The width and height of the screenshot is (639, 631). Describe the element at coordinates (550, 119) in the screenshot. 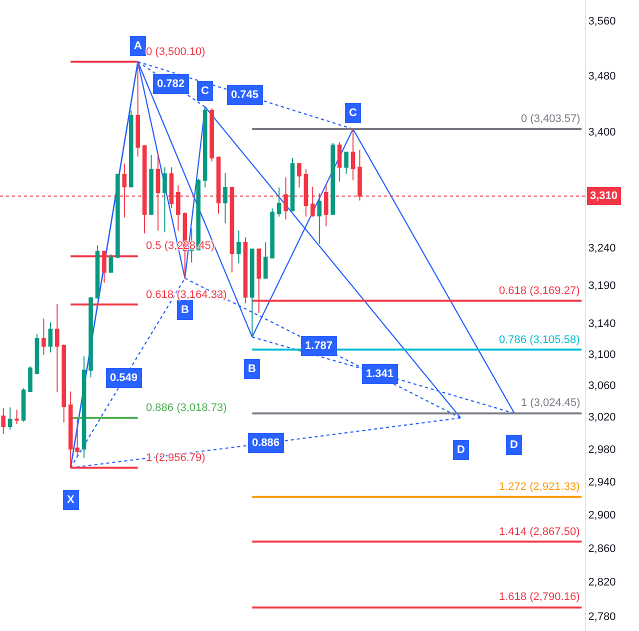

I see `data-label: 0 (3,403.57)` at that location.